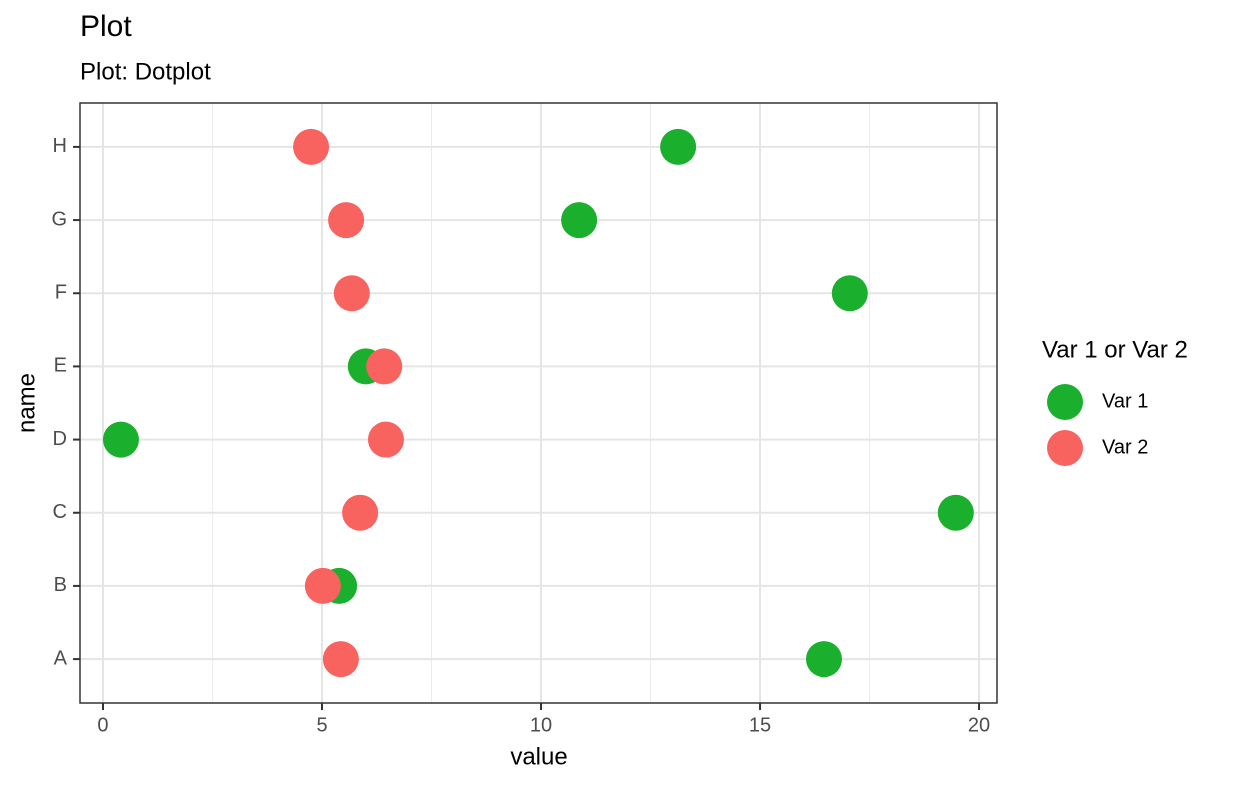  What do you see at coordinates (1125, 447) in the screenshot?
I see `legend-label: Var 2` at bounding box center [1125, 447].